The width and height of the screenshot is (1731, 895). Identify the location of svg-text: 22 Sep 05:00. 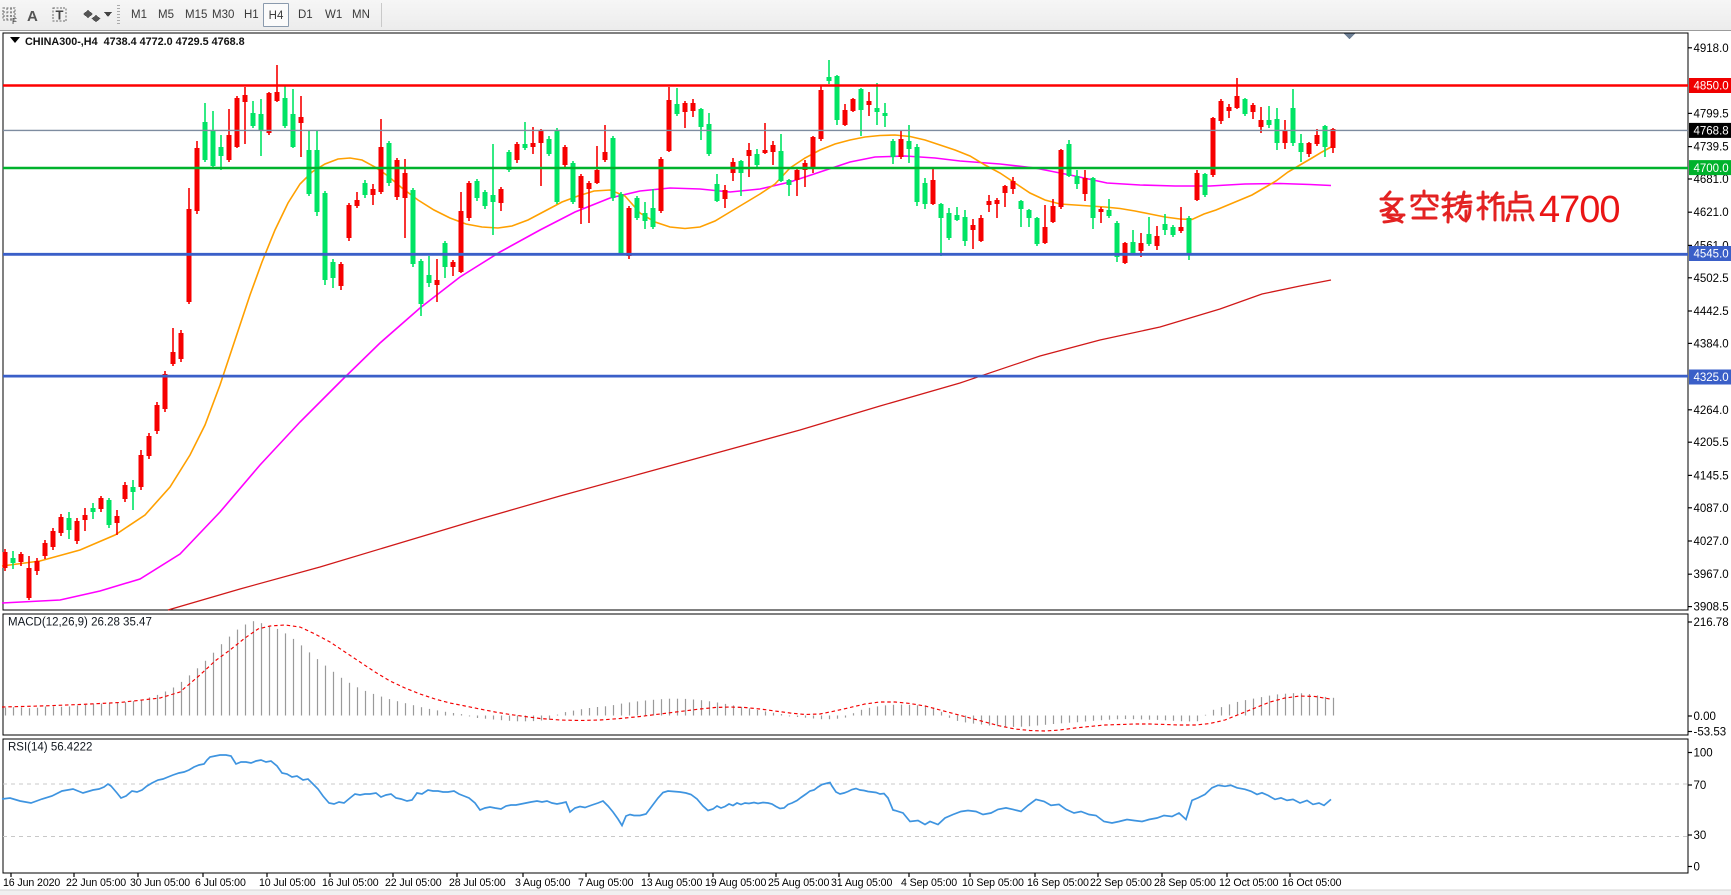
(1121, 883).